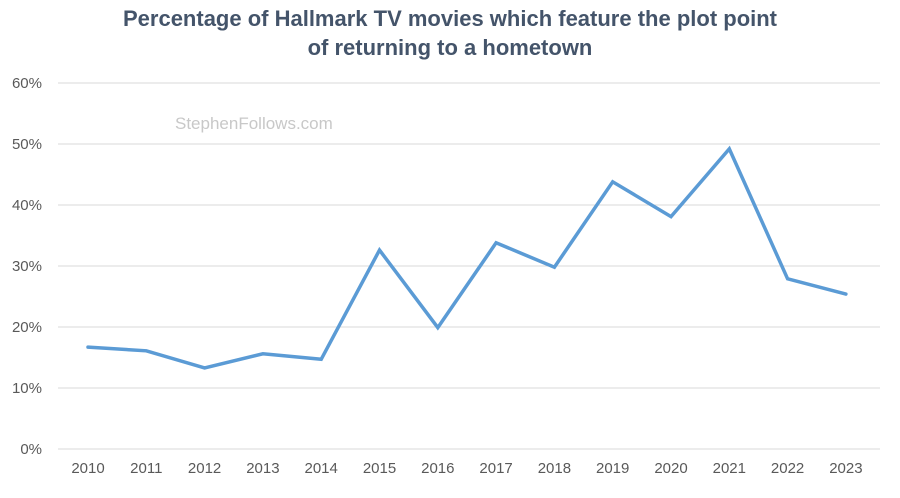  What do you see at coordinates (204, 468) in the screenshot?
I see `x-tick-label: 2012` at bounding box center [204, 468].